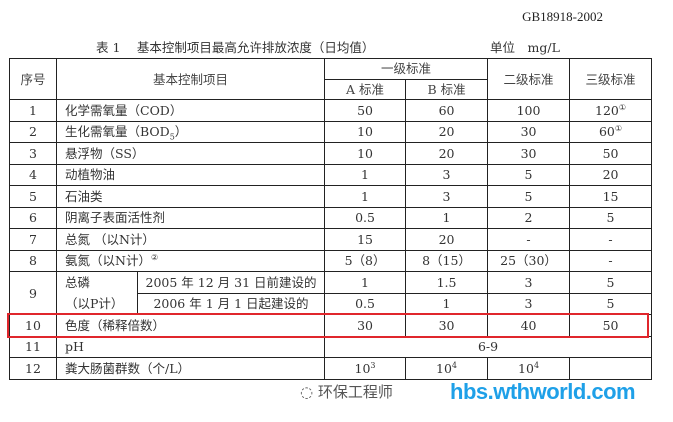 The image size is (673, 422). What do you see at coordinates (309, 391) in the screenshot?
I see `wechat-icon: ◌` at bounding box center [309, 391].